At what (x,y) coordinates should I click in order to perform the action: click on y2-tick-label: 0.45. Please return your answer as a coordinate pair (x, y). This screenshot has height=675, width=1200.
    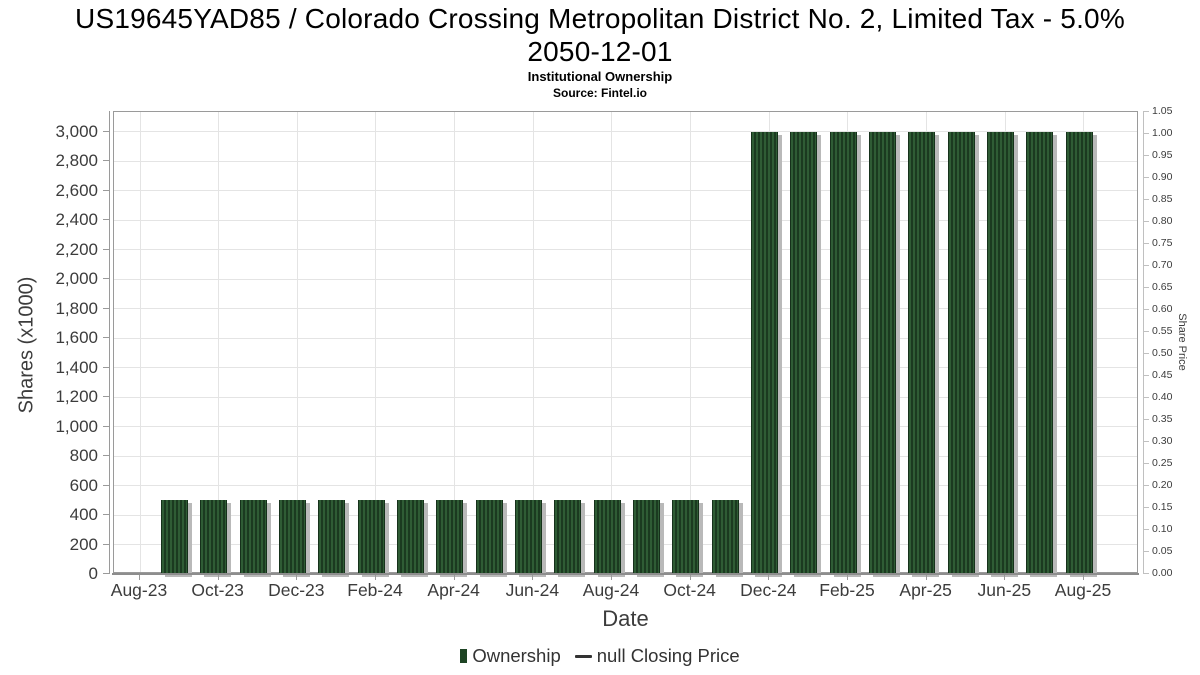
    Looking at the image, I should click on (1162, 375).